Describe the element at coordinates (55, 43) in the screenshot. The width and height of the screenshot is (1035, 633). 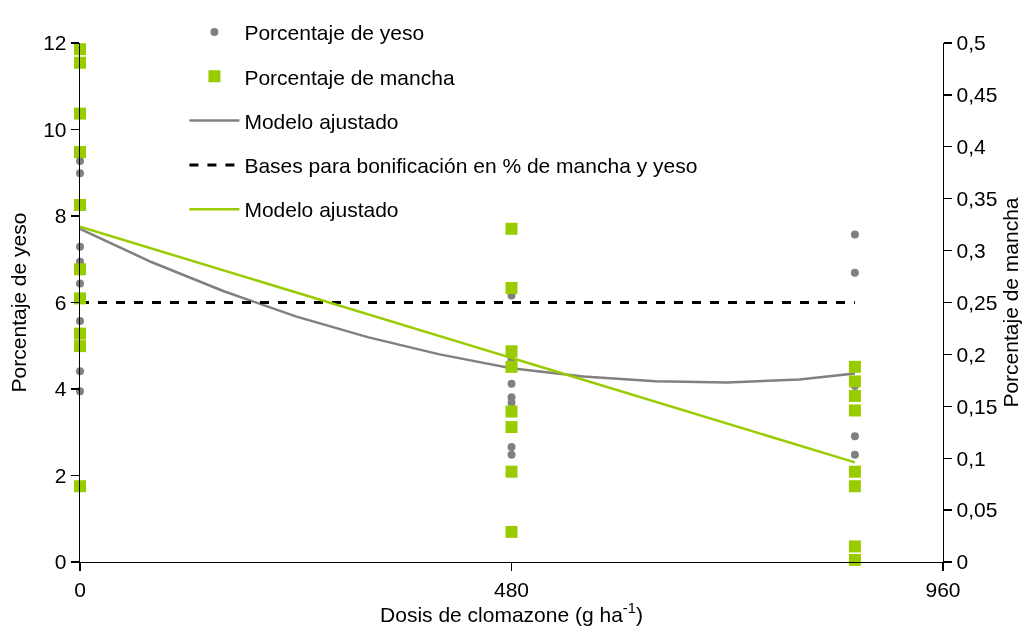
I see `y-tick-label: 12` at that location.